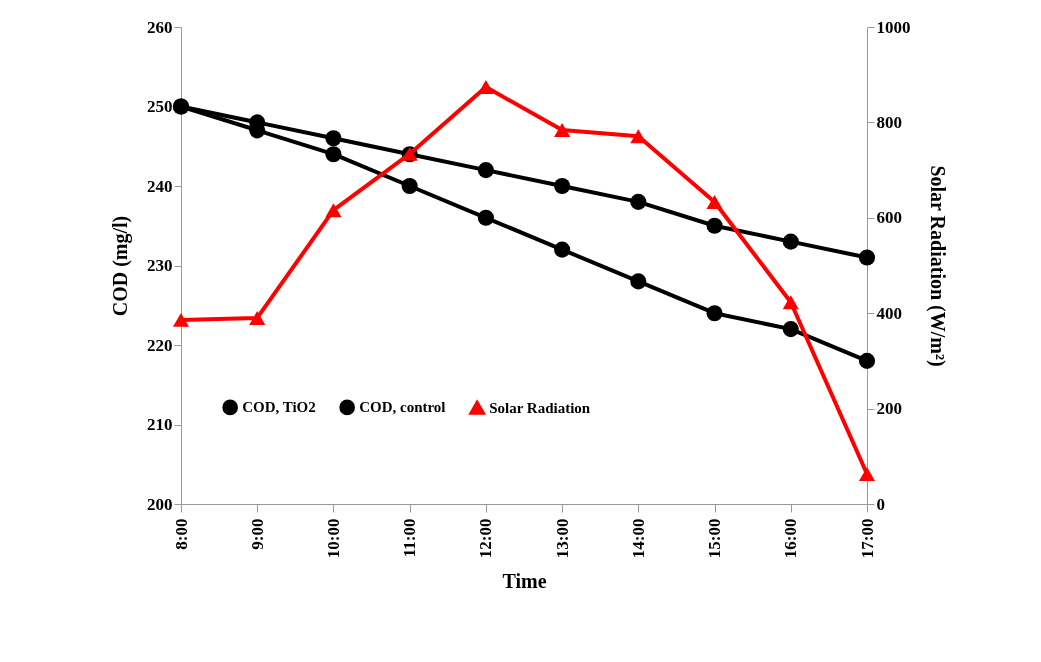 The width and height of the screenshot is (1041, 662). Describe the element at coordinates (638, 538) in the screenshot. I see `x-tick-label: 14:00` at that location.